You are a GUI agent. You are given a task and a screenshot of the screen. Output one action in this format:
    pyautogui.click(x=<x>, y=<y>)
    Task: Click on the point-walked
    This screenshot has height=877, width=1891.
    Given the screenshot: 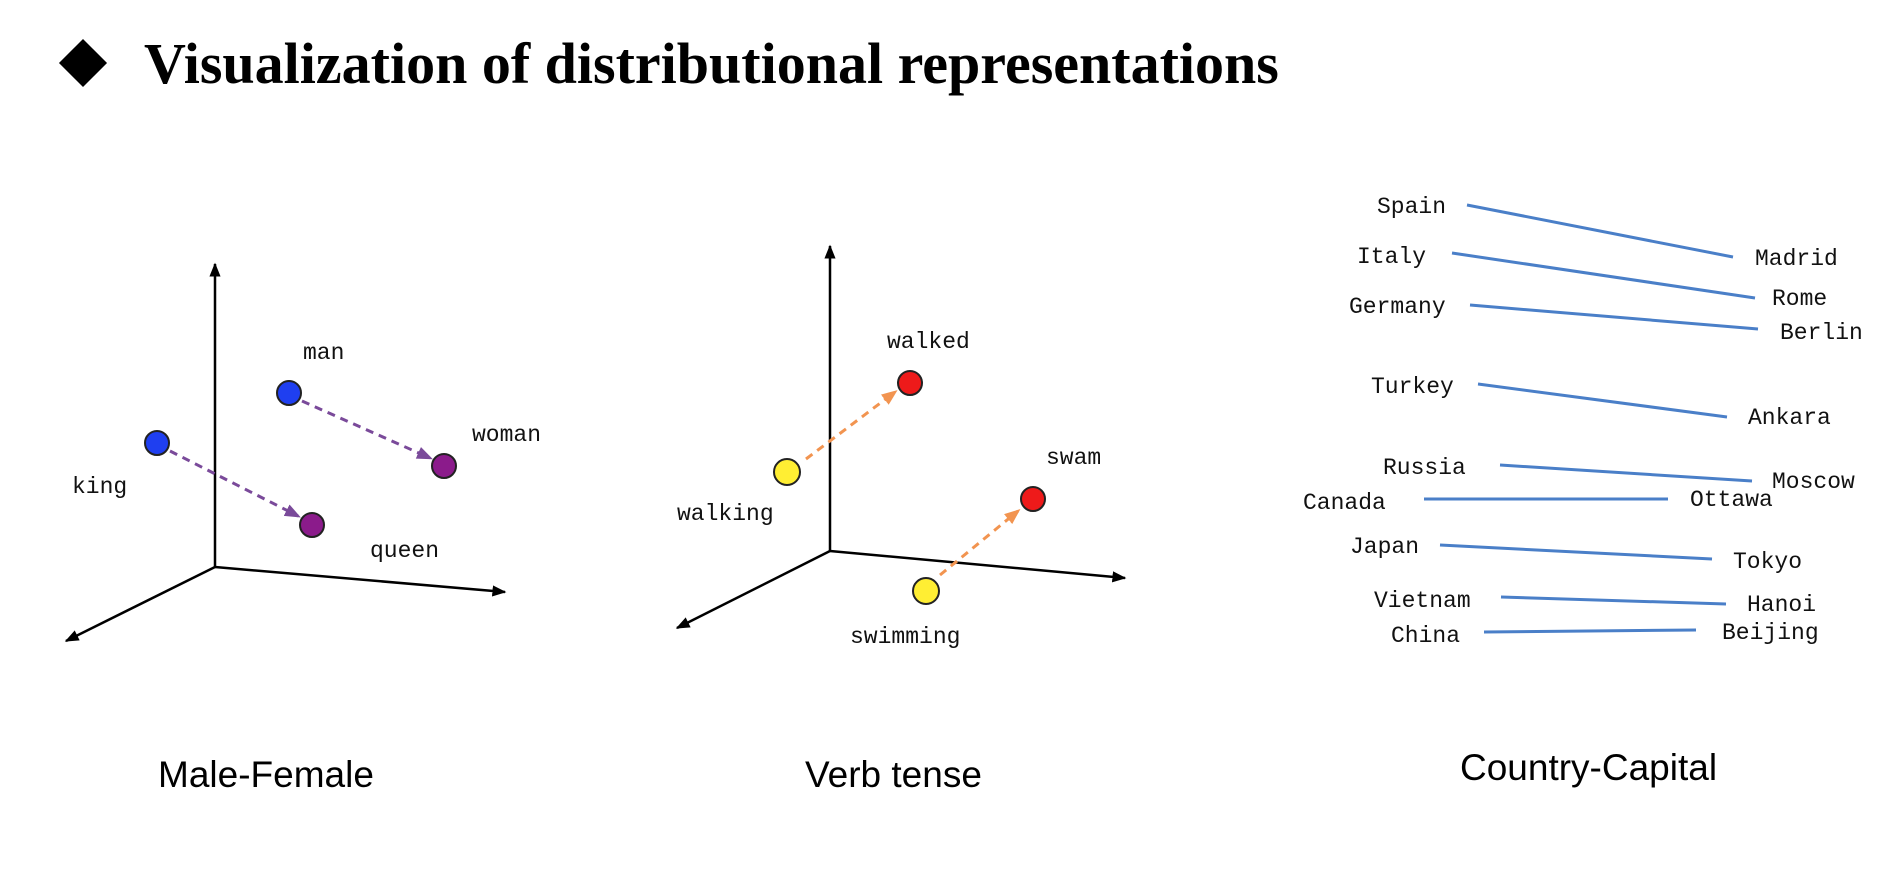 What is the action you would take?
    pyautogui.click(x=910, y=383)
    